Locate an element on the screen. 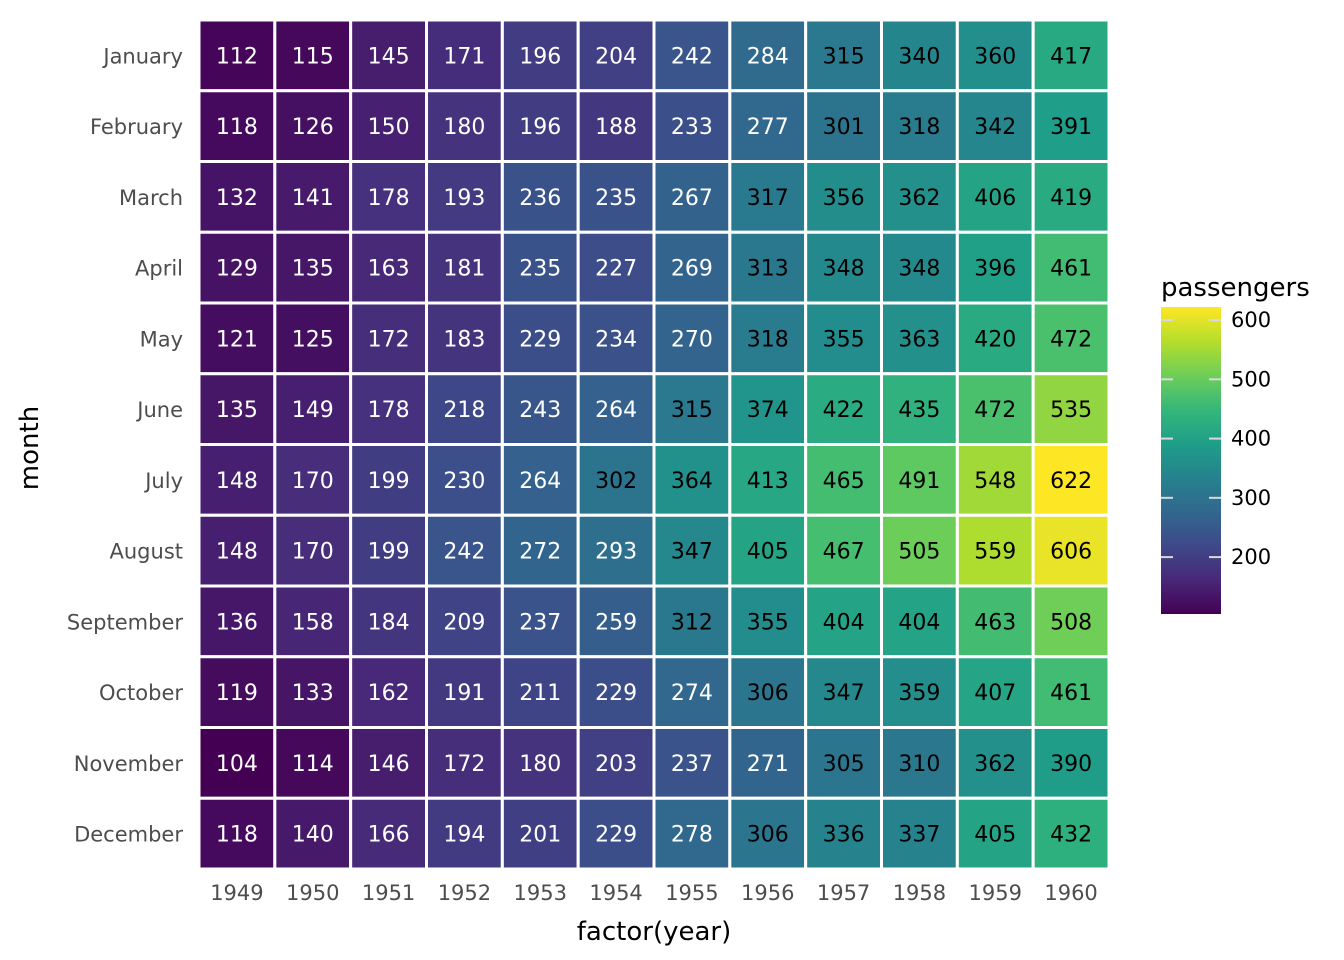 This screenshot has height=960, width=1344. heatmap-cell-september-1960 is located at coordinates (1071, 621).